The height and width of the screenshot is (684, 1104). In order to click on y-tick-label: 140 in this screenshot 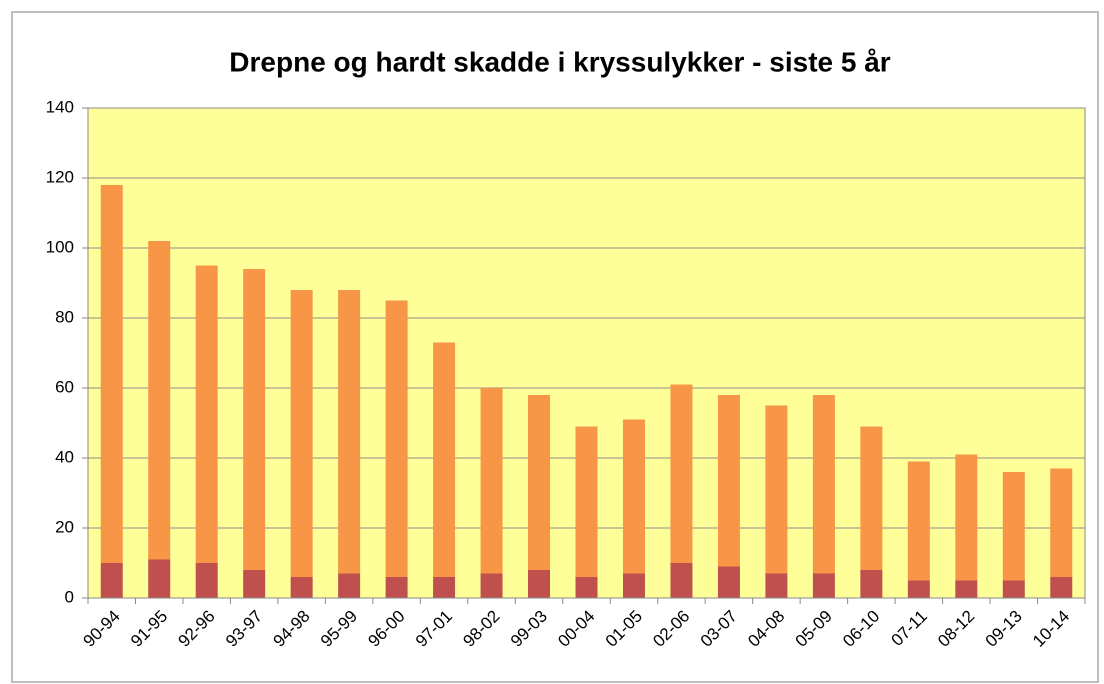, I will do `click(60, 106)`.